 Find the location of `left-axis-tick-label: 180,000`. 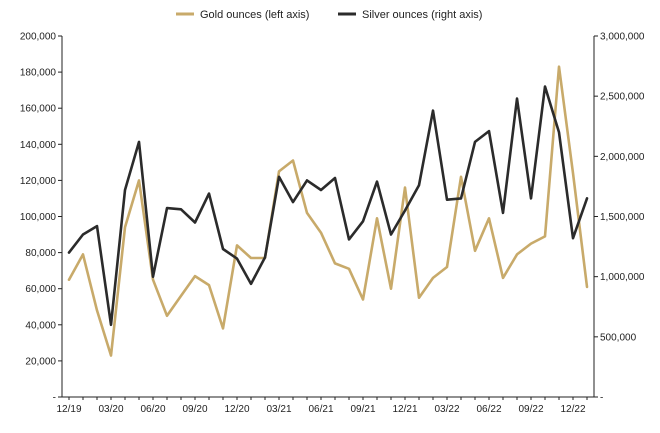

left-axis-tick-label: 180,000 is located at coordinates (38, 73).